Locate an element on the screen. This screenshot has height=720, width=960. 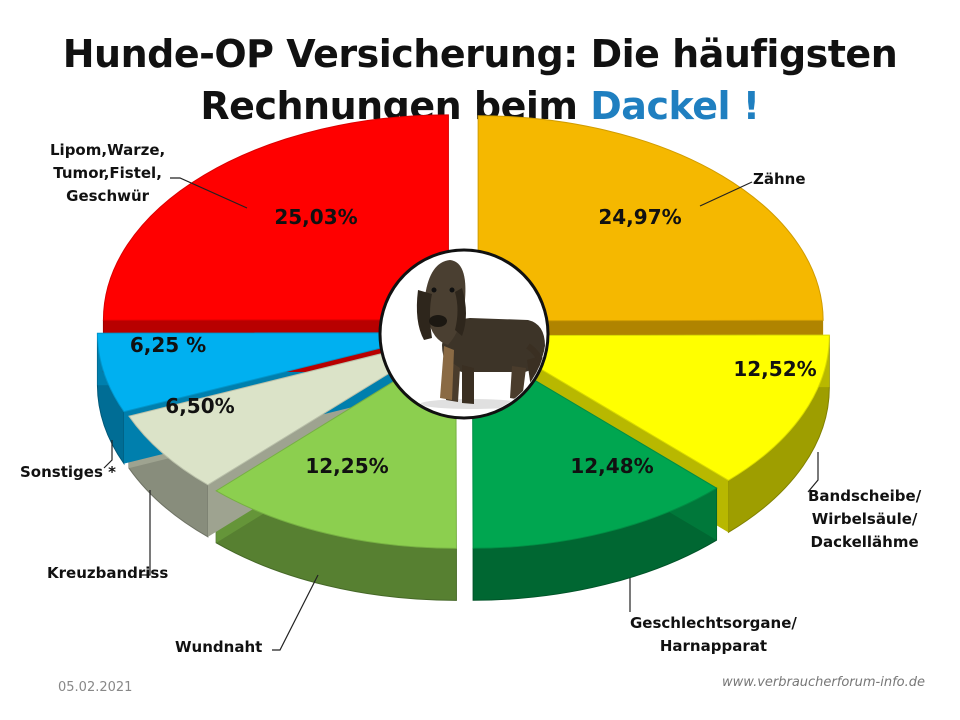
slice-value-label-6: 25,03% is located at coordinates (315, 217).